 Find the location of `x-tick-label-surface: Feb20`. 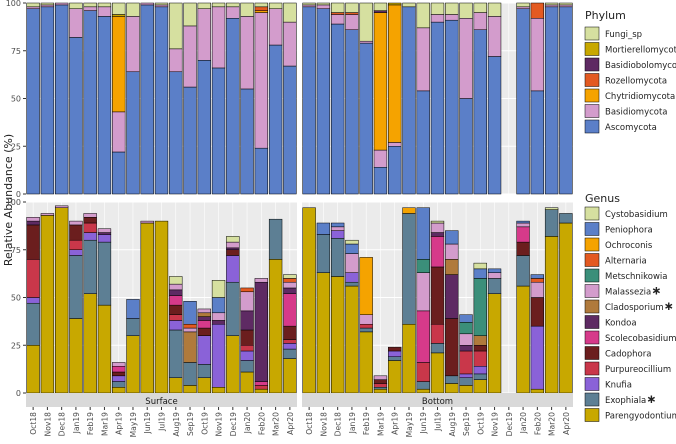

x-tick-label-surface: Feb20 is located at coordinates (261, 423).